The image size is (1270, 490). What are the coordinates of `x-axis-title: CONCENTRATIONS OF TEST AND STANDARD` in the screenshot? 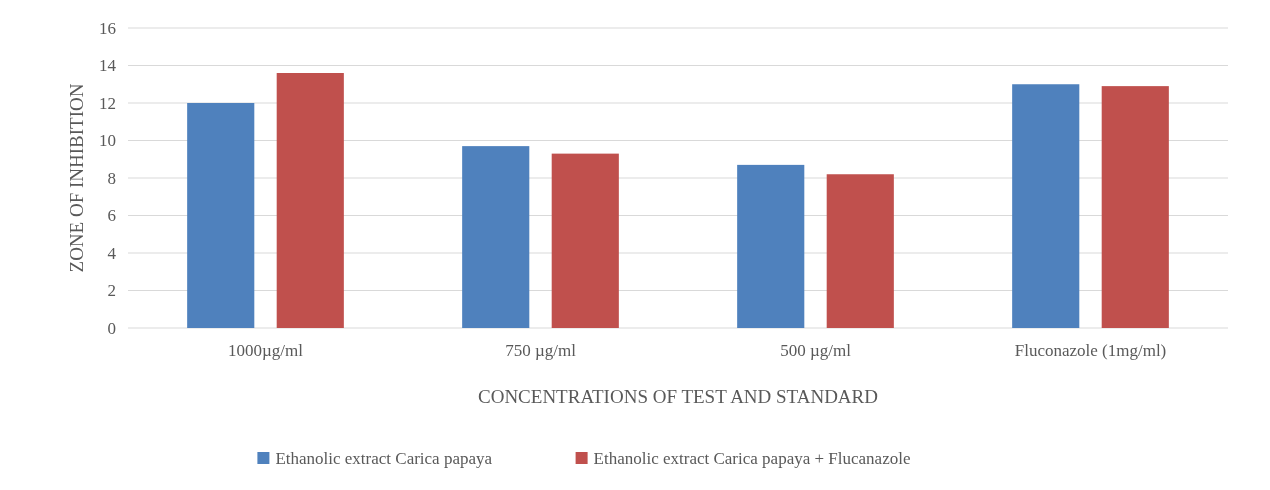 It's located at (678, 396).